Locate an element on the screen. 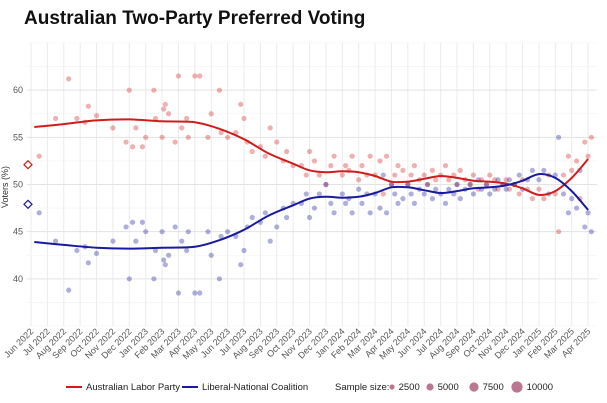 The image size is (607, 403). legend-label-lnp: Liberal-National Coalition is located at coordinates (255, 387).